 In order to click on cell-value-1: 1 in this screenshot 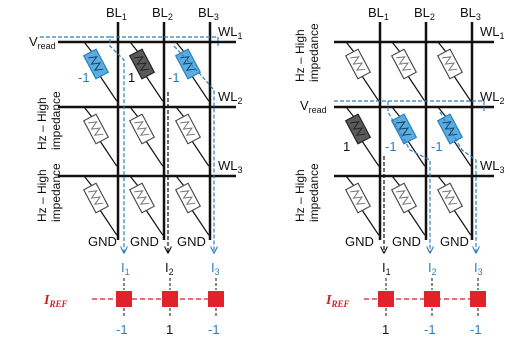, I will do `click(346, 146)`.